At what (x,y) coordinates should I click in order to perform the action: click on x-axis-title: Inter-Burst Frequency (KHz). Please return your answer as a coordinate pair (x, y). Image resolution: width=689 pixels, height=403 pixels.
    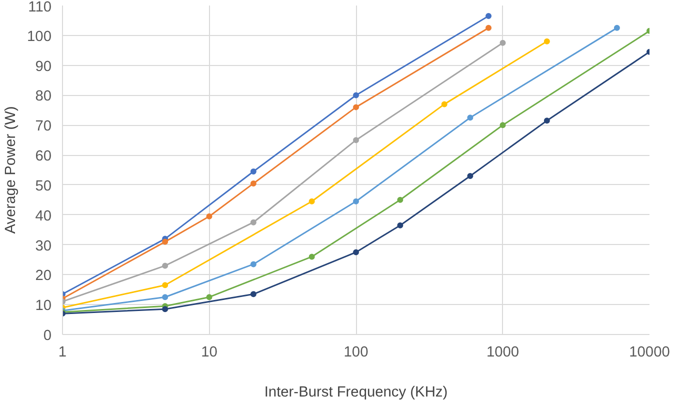
    Looking at the image, I should click on (356, 392).